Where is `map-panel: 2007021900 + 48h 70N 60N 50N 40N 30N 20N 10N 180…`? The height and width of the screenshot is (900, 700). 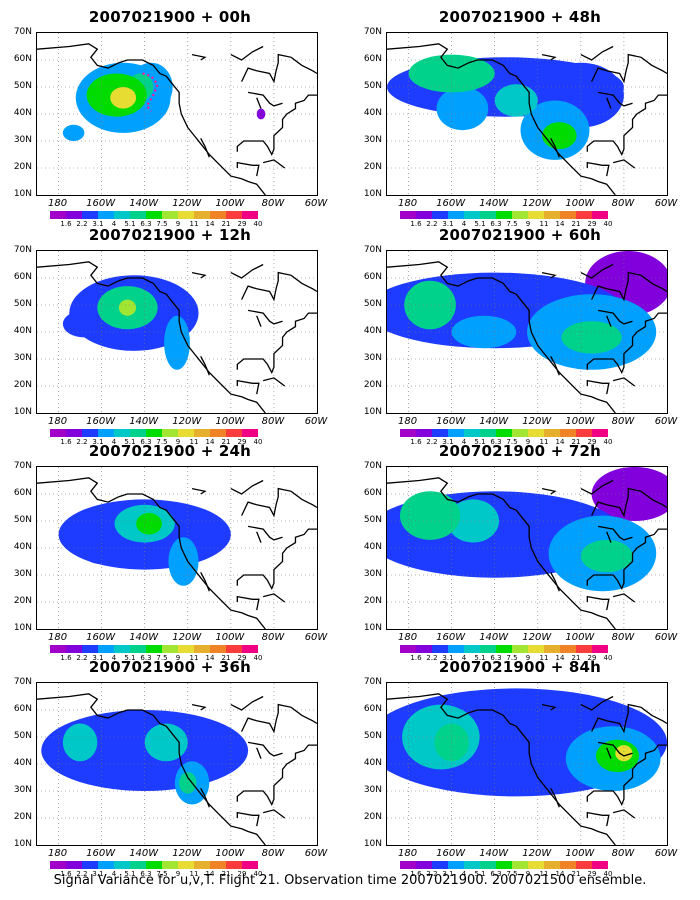
map-panel: 2007021900 + 48h 70N 60N 50N 40N 30N 20N 10N 180… is located at coordinates (520, 119).